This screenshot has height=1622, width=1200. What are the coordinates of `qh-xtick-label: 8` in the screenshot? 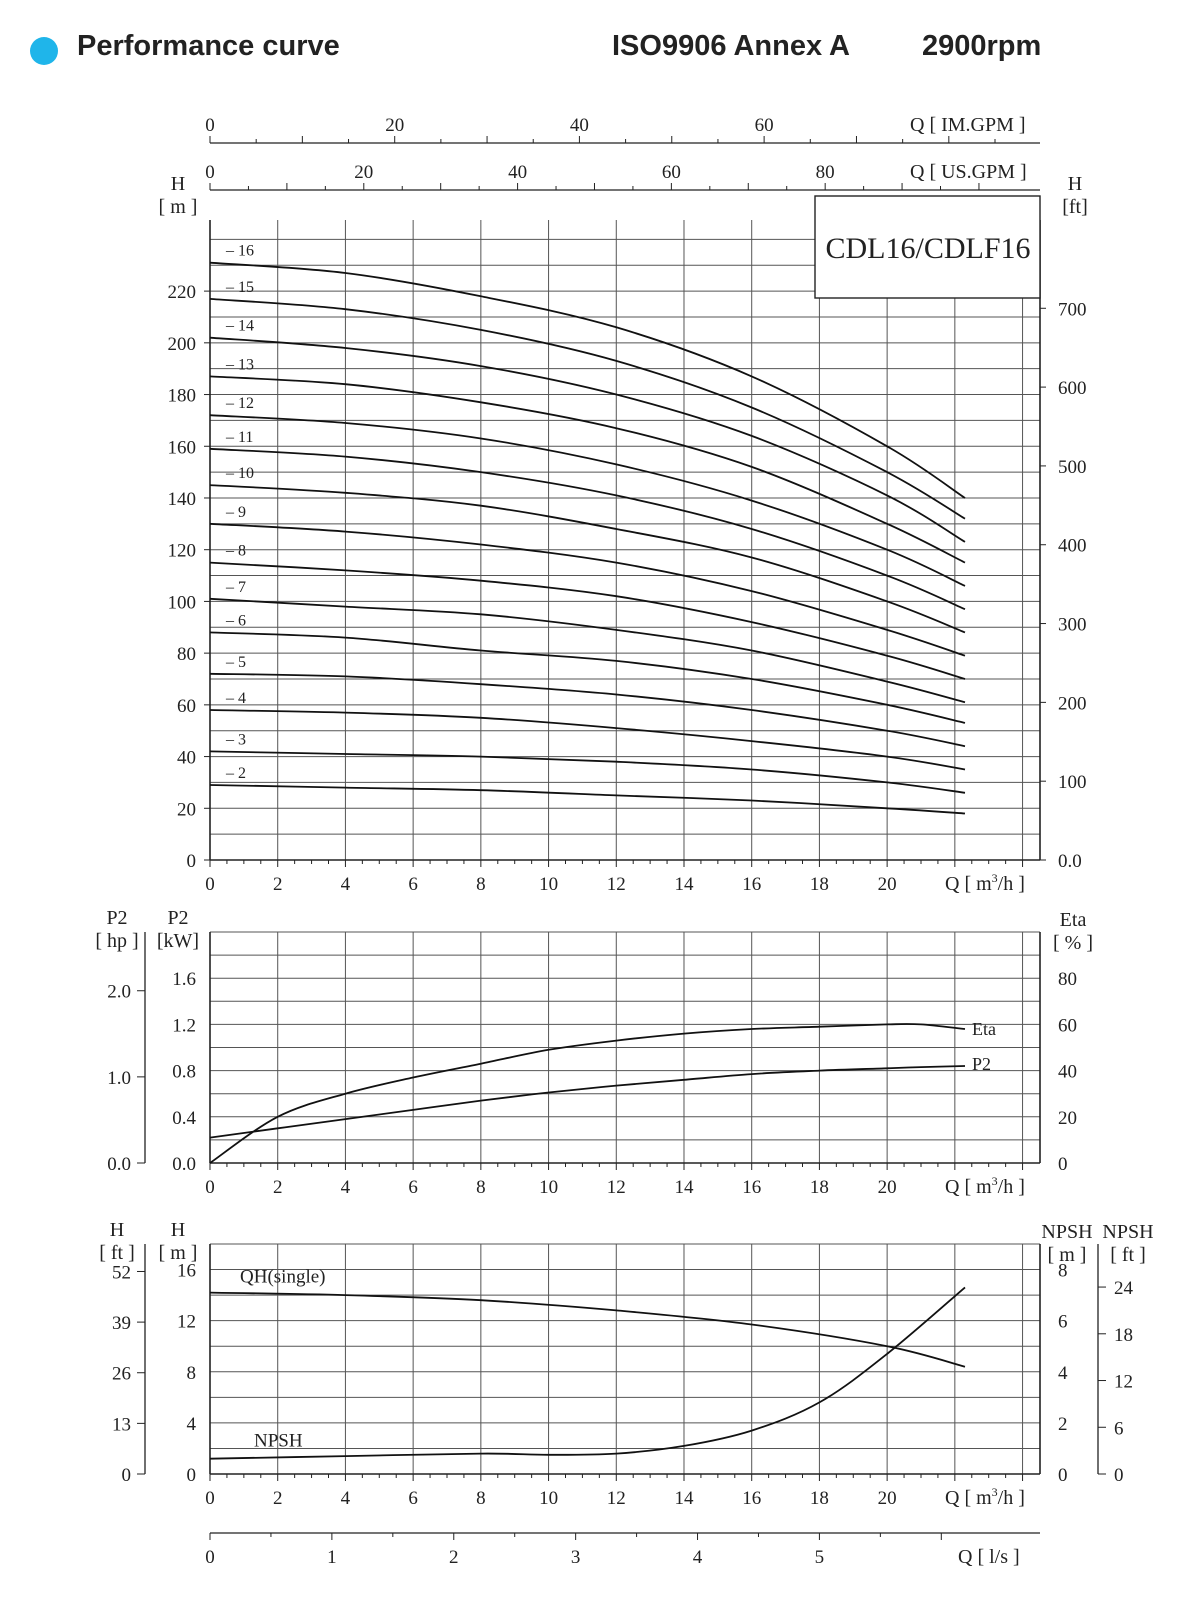 It's located at (481, 884).